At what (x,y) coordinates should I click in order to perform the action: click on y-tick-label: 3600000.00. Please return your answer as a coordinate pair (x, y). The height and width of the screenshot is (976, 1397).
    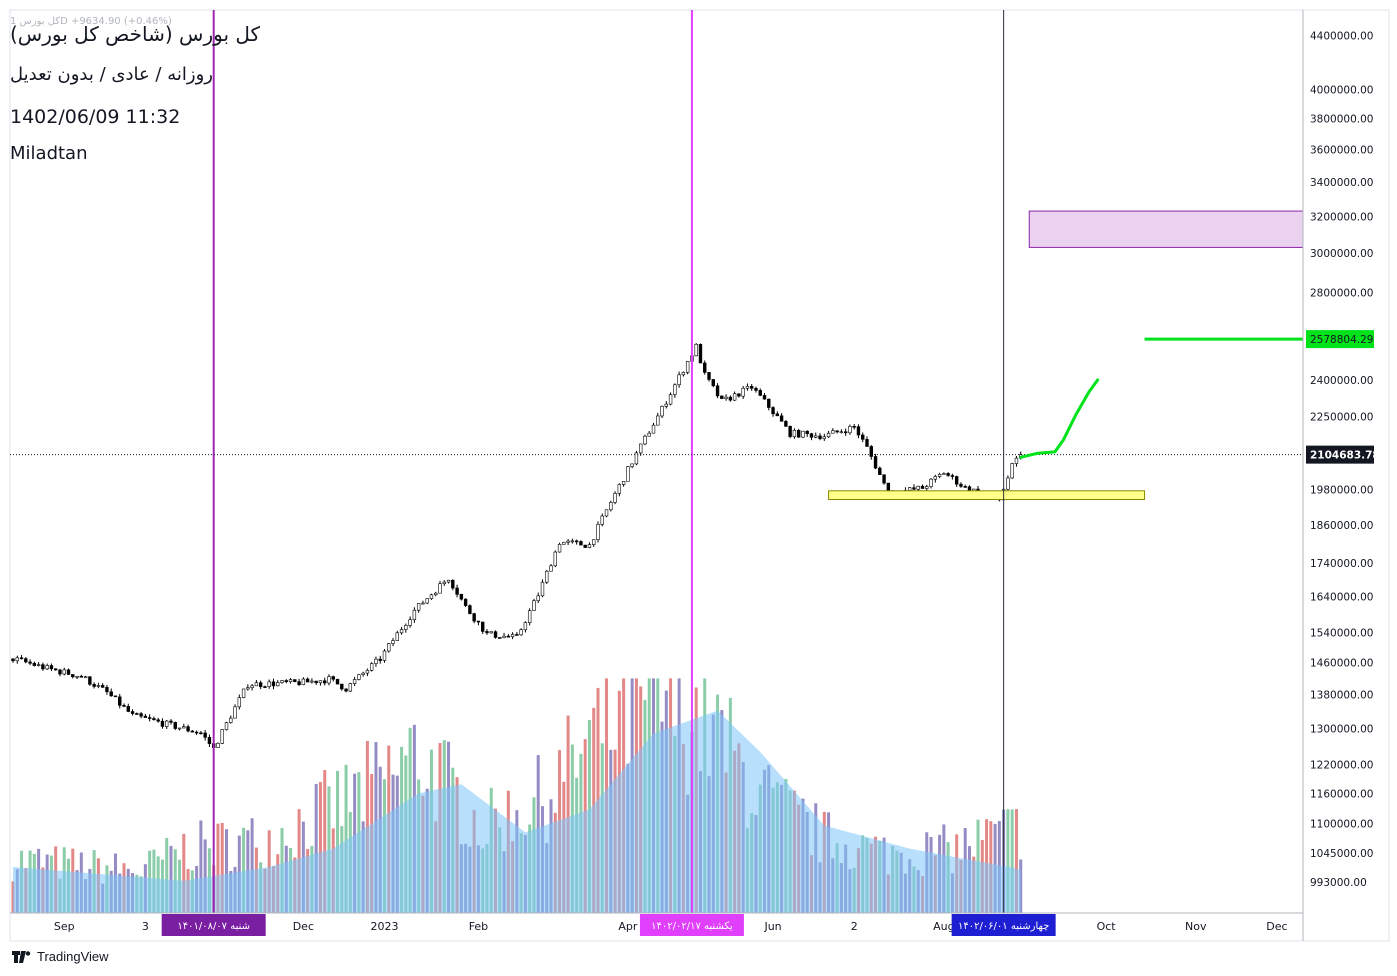
    Looking at the image, I should click on (1341, 150).